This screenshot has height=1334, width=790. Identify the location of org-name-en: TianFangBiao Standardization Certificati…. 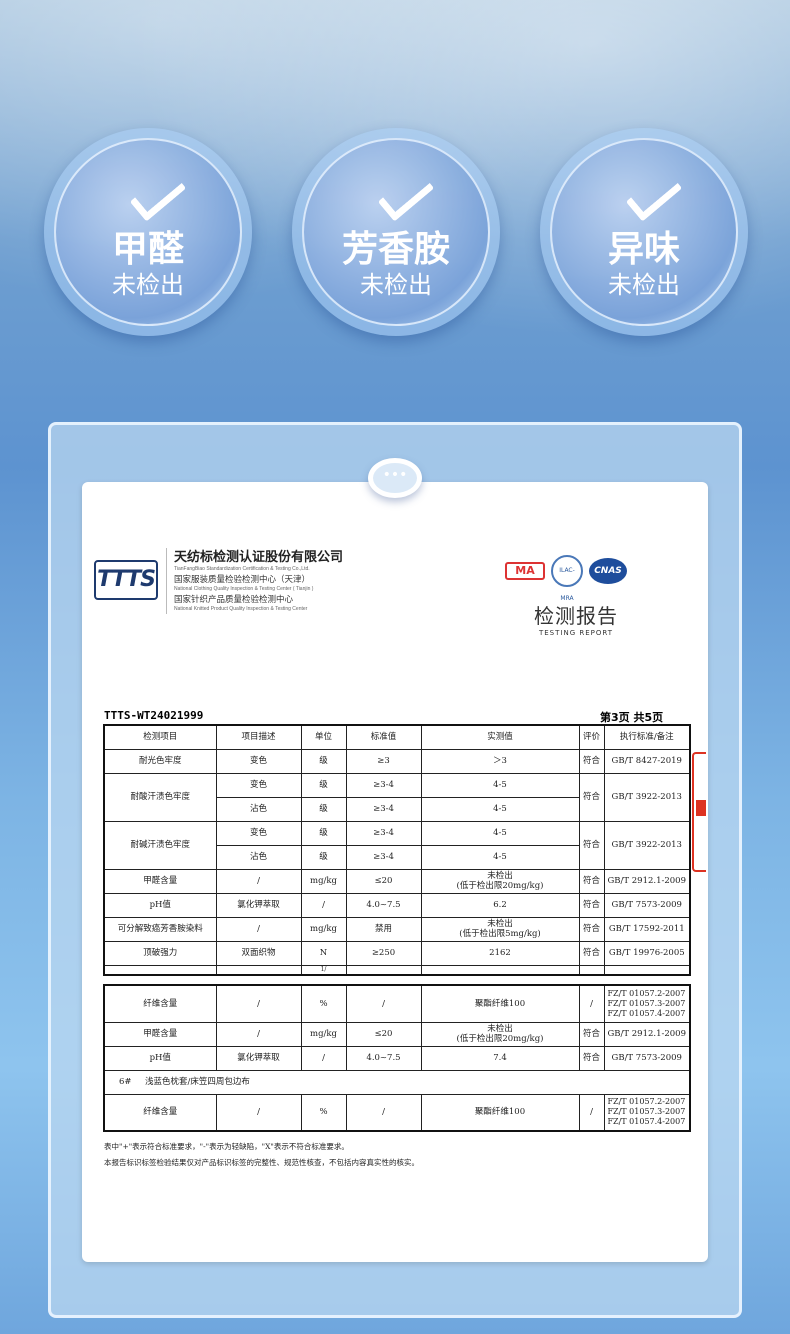
(242, 569).